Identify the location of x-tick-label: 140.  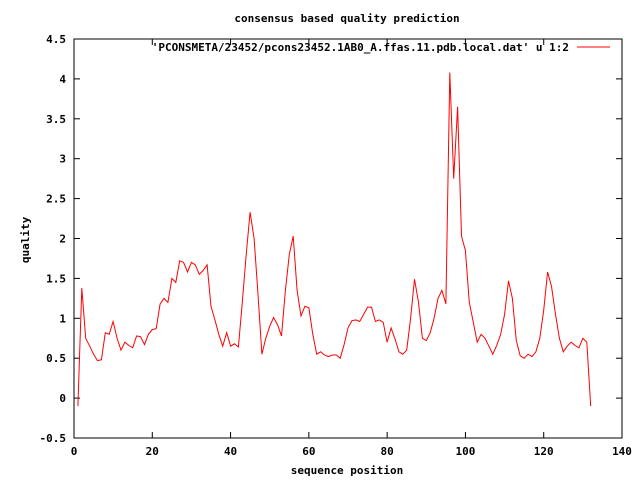
(622, 451).